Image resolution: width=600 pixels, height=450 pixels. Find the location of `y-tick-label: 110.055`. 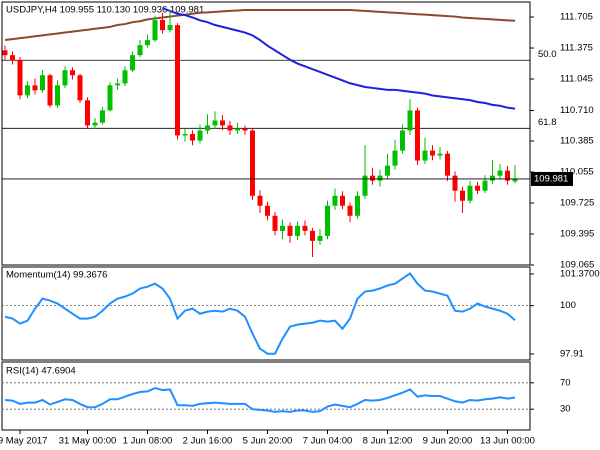

y-tick-label: 110.055 is located at coordinates (577, 172).